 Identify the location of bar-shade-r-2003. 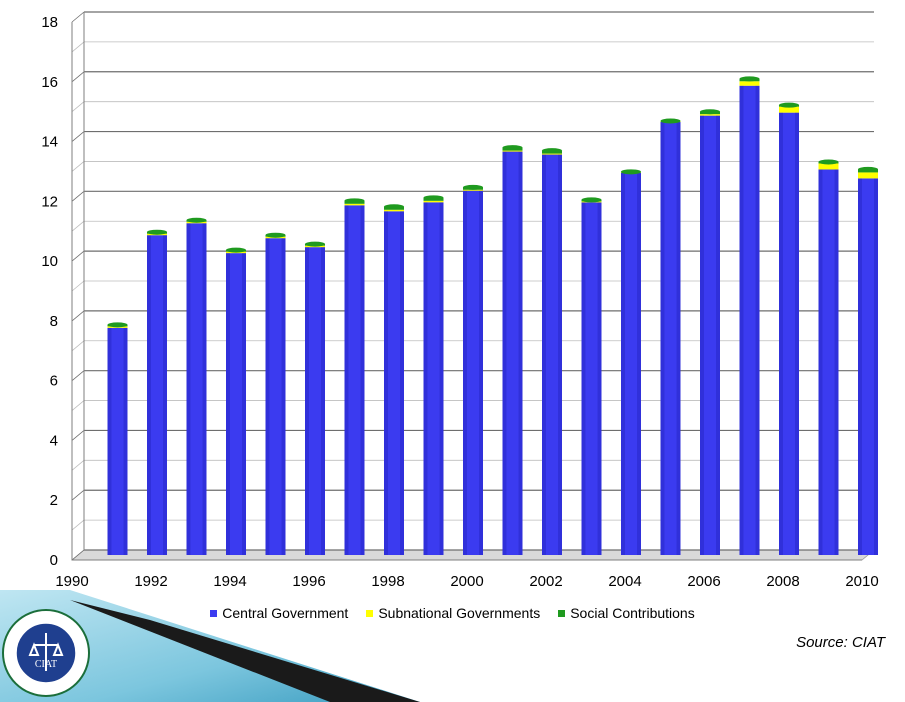
(599, 379).